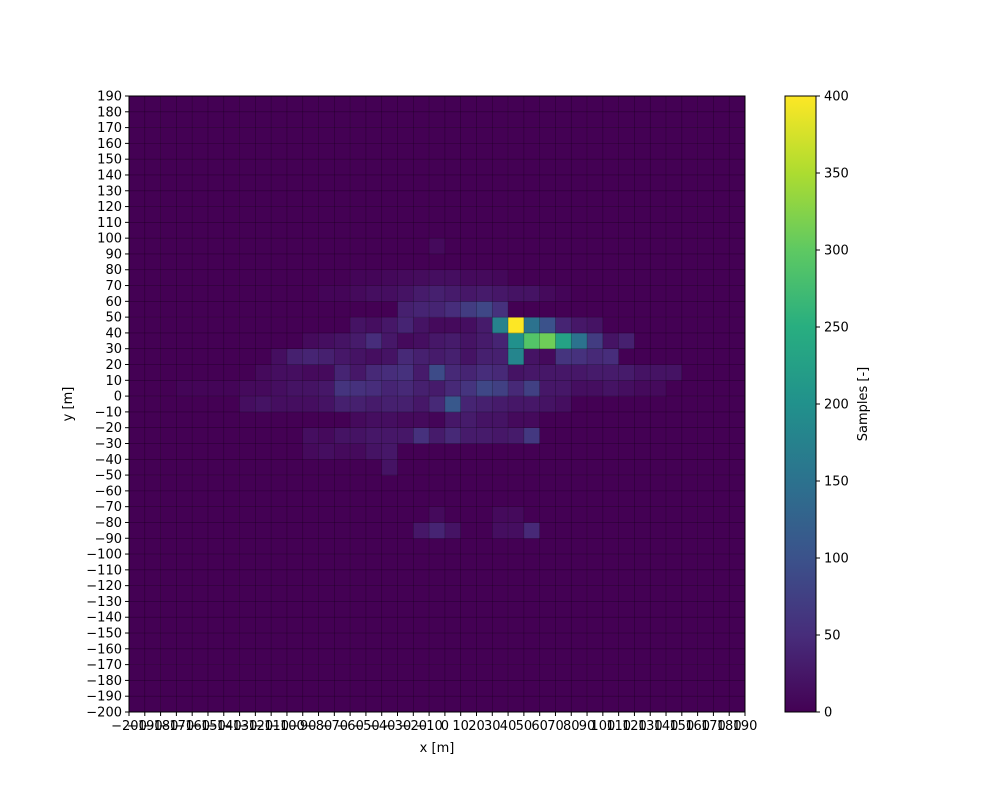  What do you see at coordinates (476, 726) in the screenshot?
I see `x-tick-label: 20` at bounding box center [476, 726].